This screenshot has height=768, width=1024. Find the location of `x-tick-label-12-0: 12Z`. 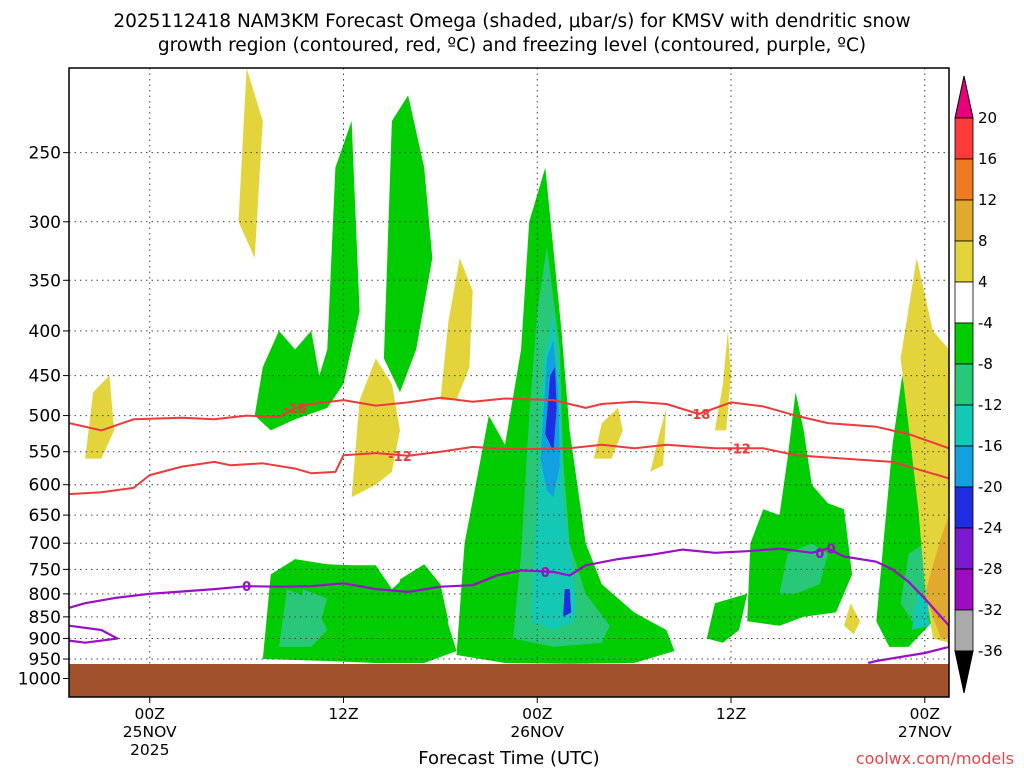

x-tick-label-12-0: 12Z is located at coordinates (343, 714).